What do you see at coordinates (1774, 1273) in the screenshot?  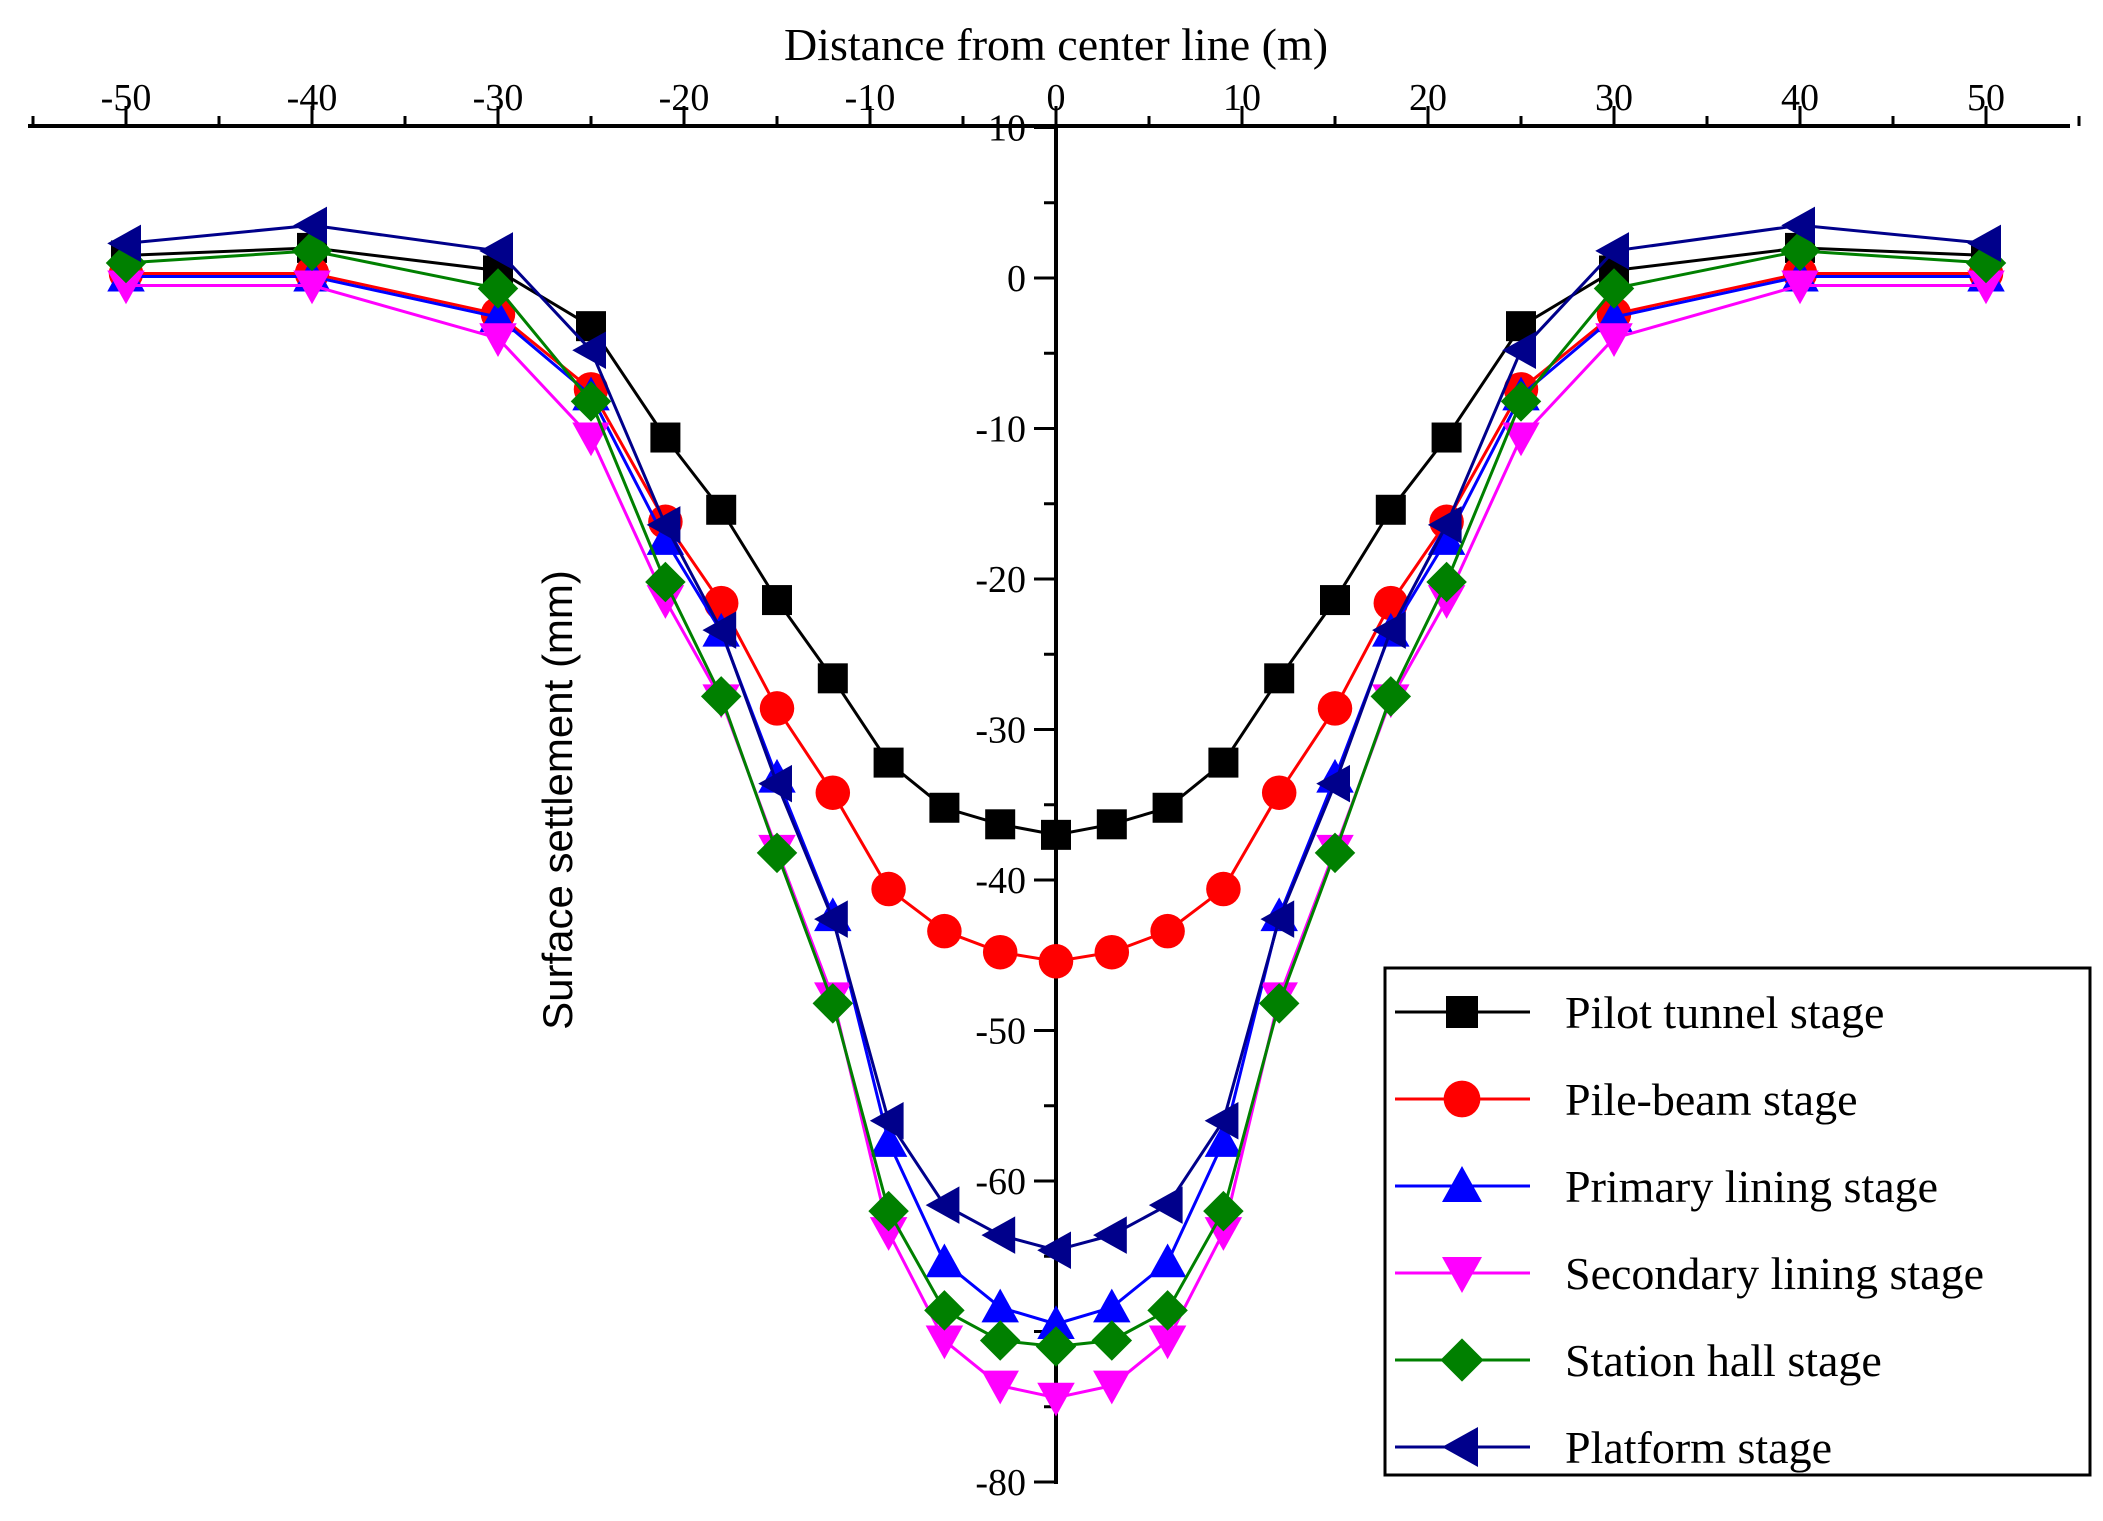 I see `legend-label: Secondary lining stage` at bounding box center [1774, 1273].